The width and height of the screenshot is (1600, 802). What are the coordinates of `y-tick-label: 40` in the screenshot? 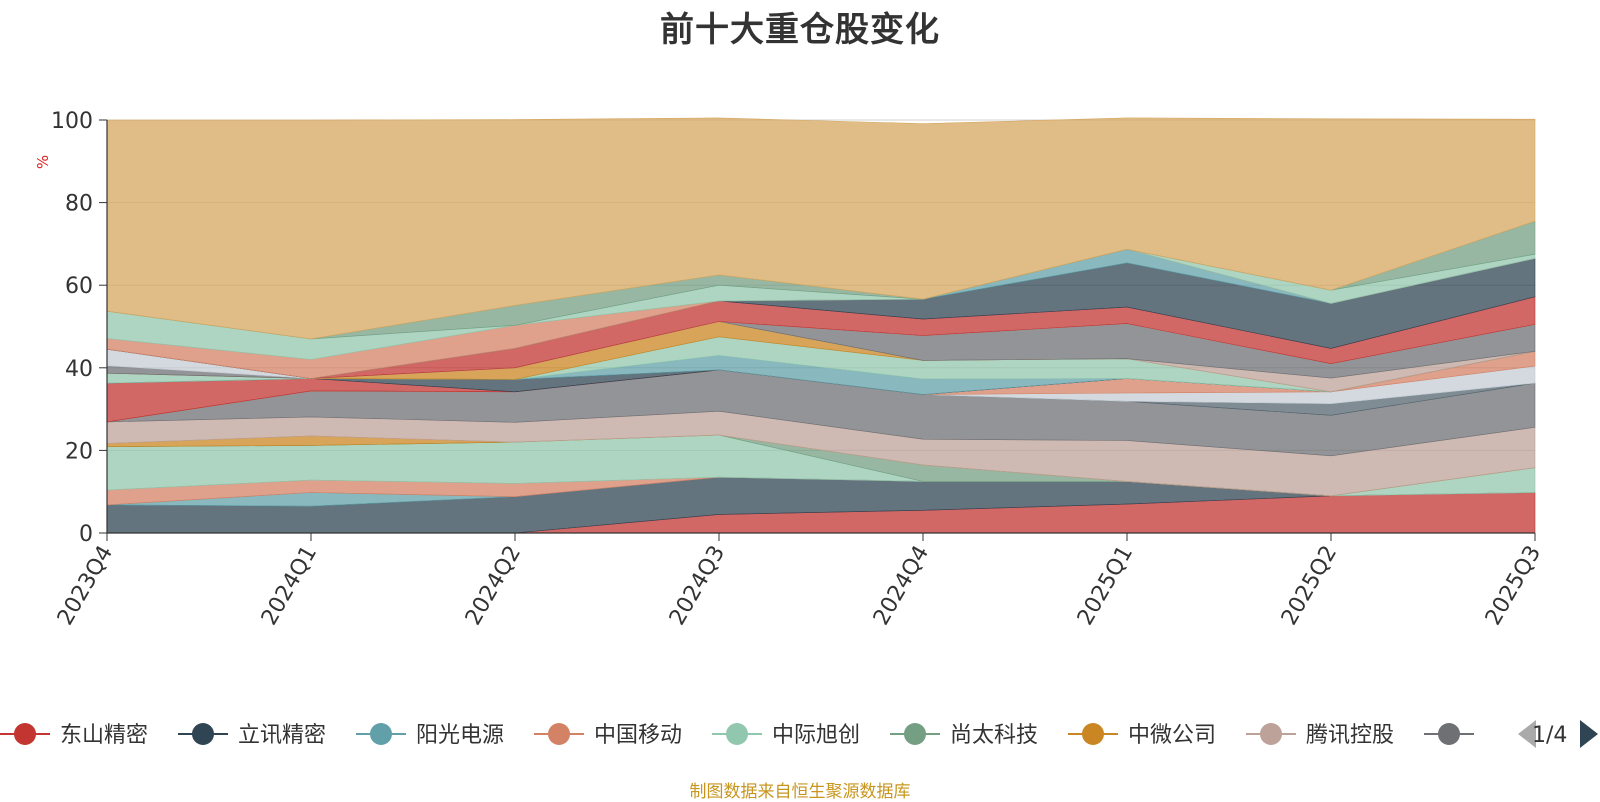 It's located at (79, 369).